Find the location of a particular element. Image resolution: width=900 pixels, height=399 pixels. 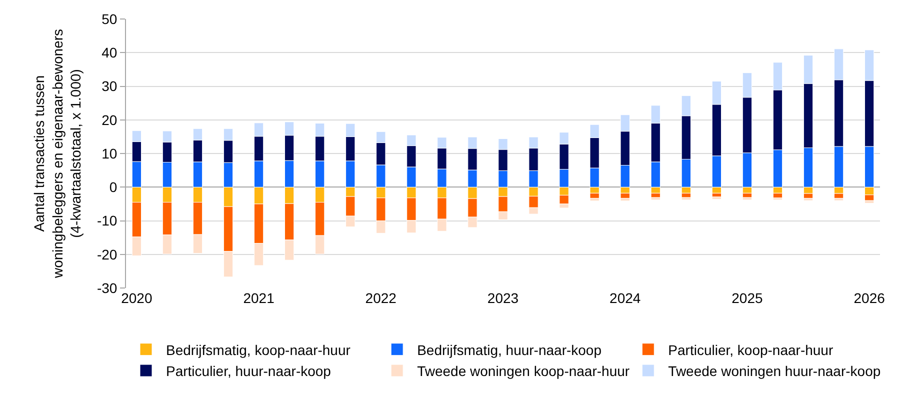

x-tick-label: 2020 is located at coordinates (136, 298).